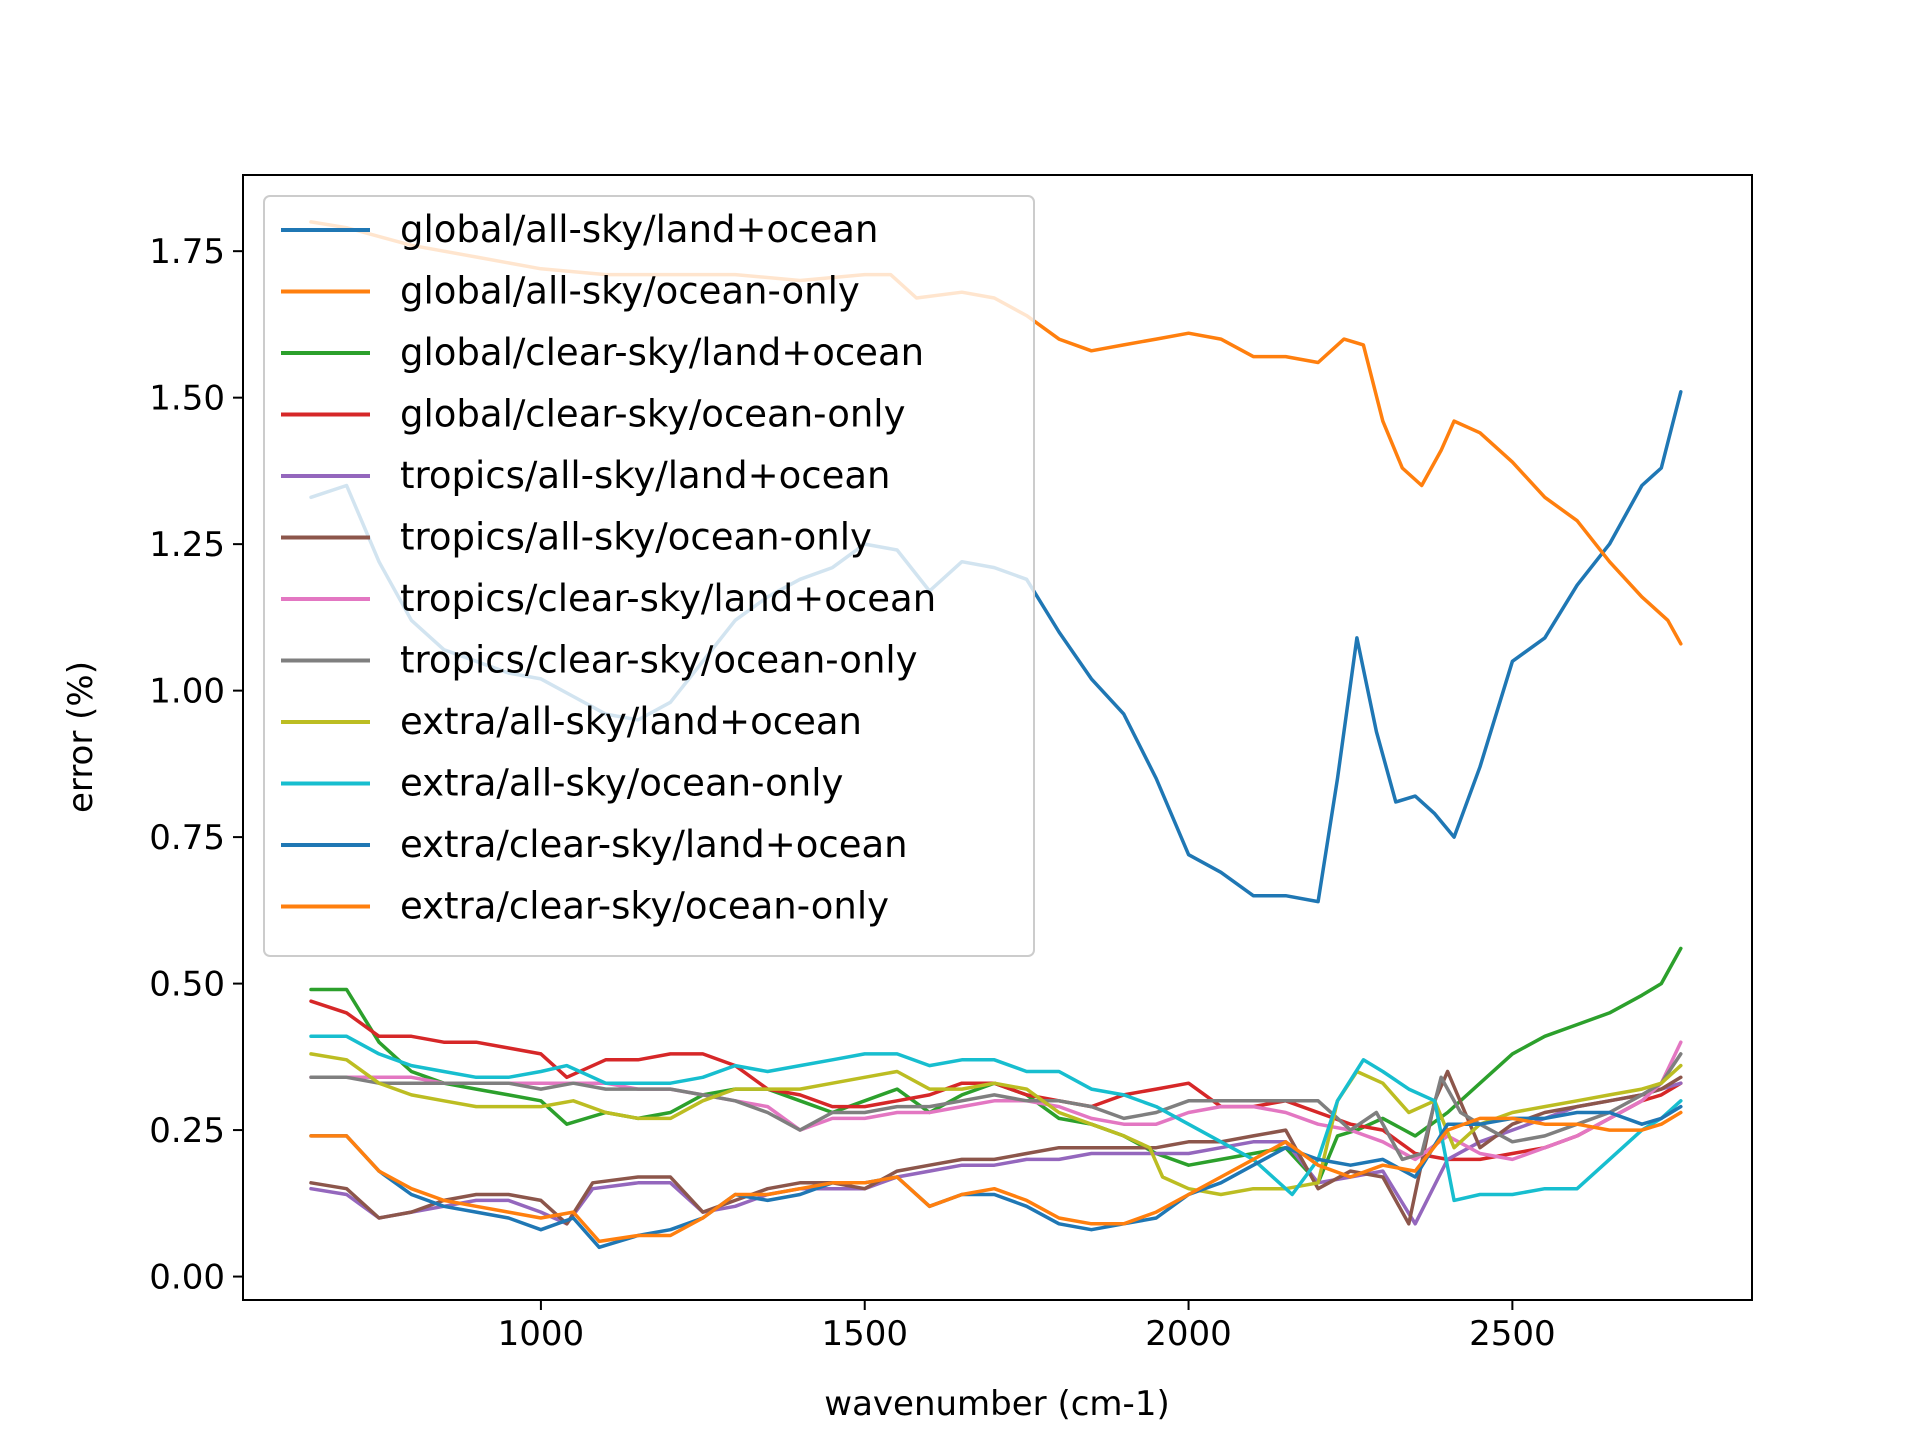  What do you see at coordinates (187, 838) in the screenshot?
I see `y-tick-label: 0.75` at bounding box center [187, 838].